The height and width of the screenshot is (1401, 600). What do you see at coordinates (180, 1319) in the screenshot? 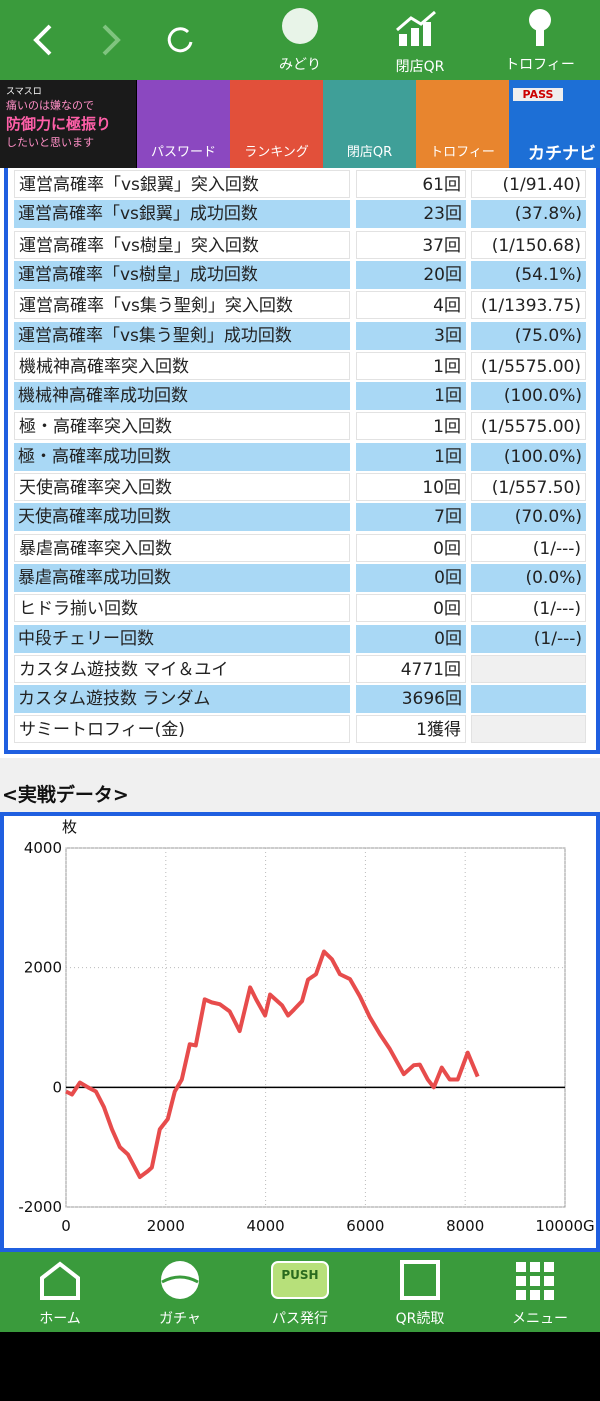
I see `bottom-label: ガチャ` at bounding box center [180, 1319].